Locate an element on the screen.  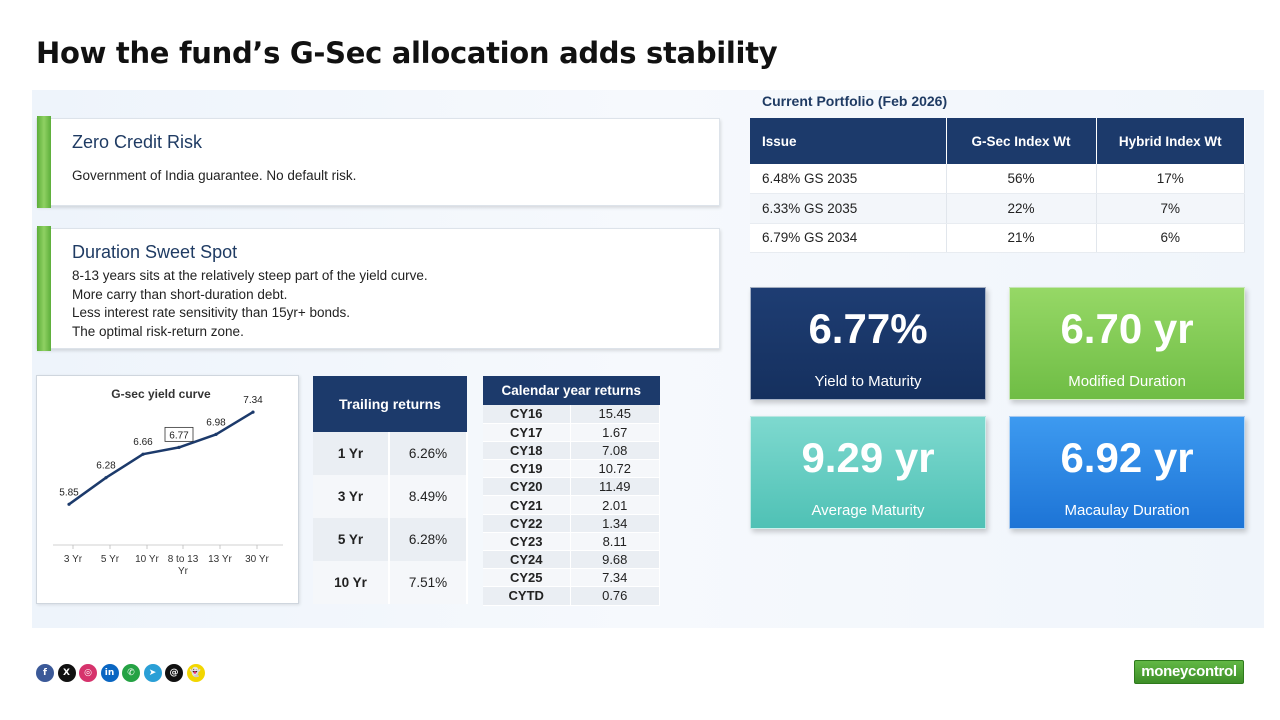
column-header: Issue is located at coordinates (848, 141).